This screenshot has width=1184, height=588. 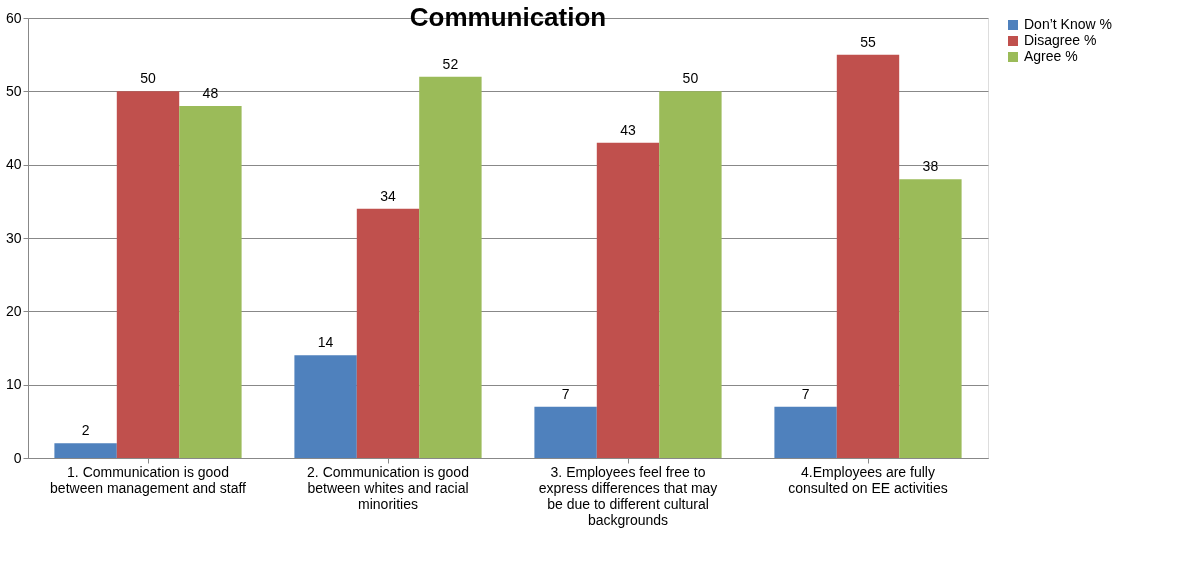 What do you see at coordinates (13, 310) in the screenshot?
I see `y-tick-label: 20` at bounding box center [13, 310].